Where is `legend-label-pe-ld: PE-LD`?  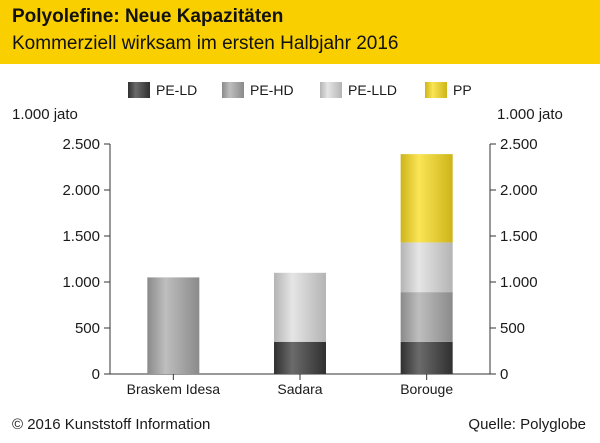
legend-label-pe-ld: PE-LD is located at coordinates (176, 90).